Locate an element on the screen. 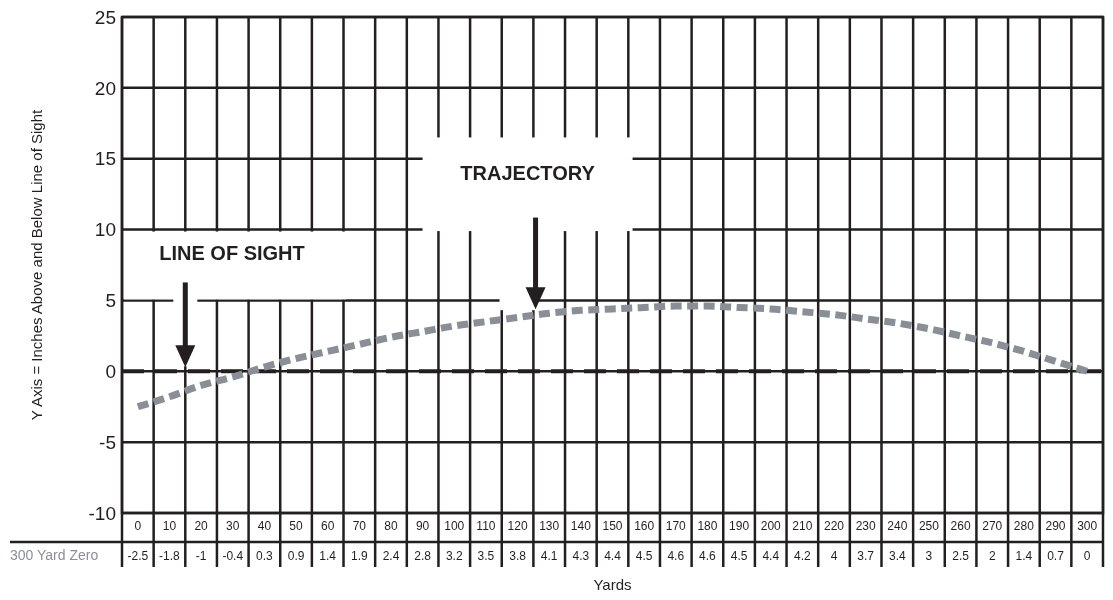 The image size is (1113, 600). x-tick-label: 20 is located at coordinates (201, 526).